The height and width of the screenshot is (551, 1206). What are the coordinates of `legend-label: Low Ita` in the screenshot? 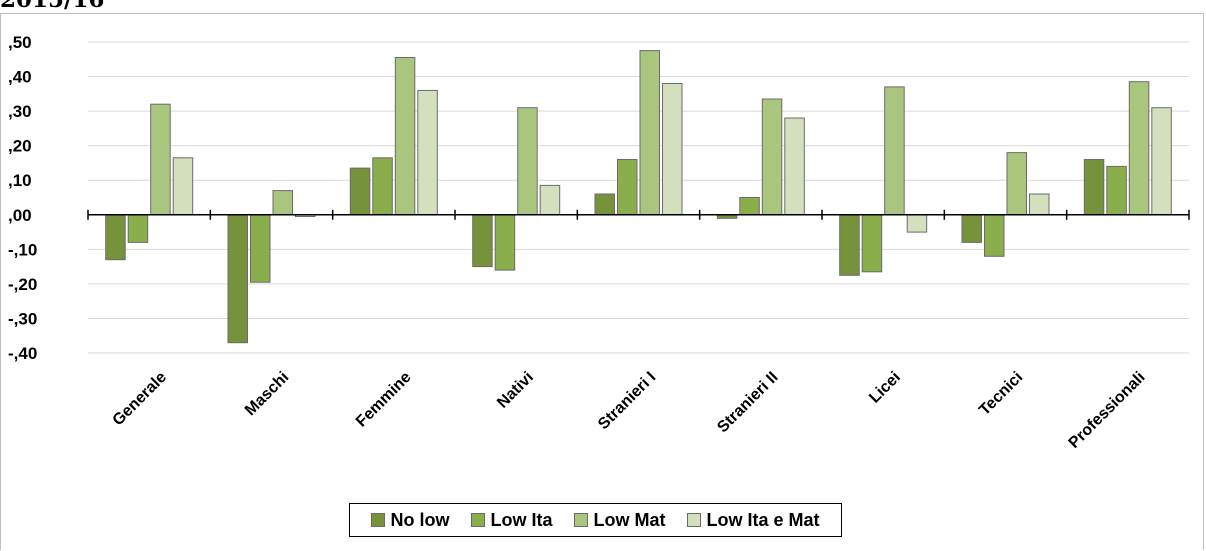 It's located at (521, 519).